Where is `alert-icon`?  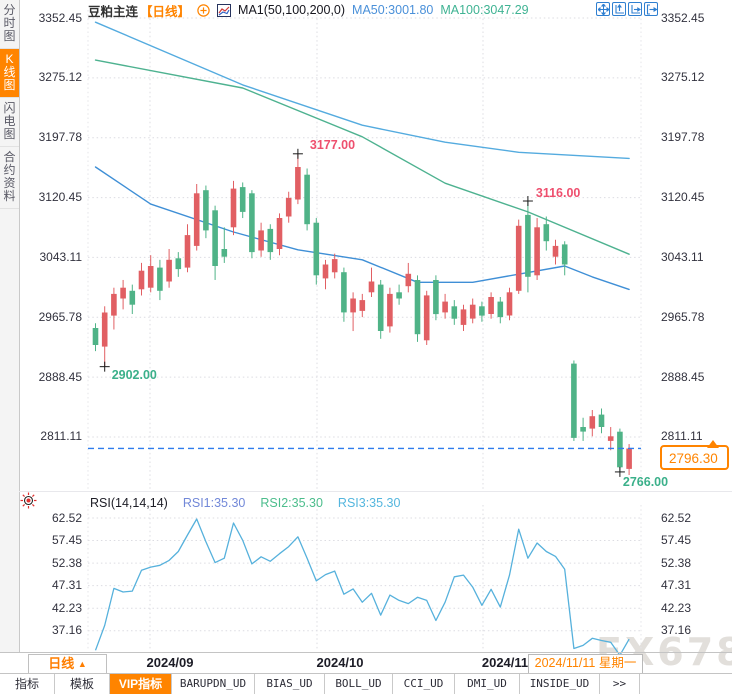
alert-icon is located at coordinates (28, 503).